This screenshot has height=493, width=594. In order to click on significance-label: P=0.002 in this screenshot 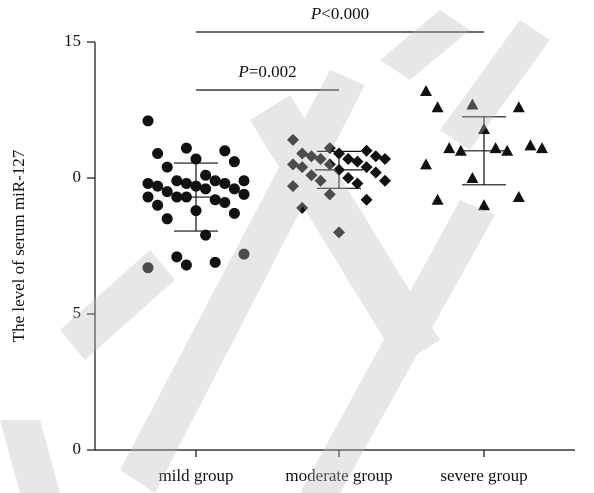, I will do `click(266, 71)`.